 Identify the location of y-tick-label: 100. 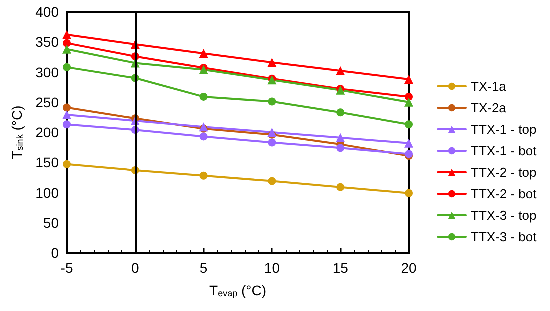
(48, 192).